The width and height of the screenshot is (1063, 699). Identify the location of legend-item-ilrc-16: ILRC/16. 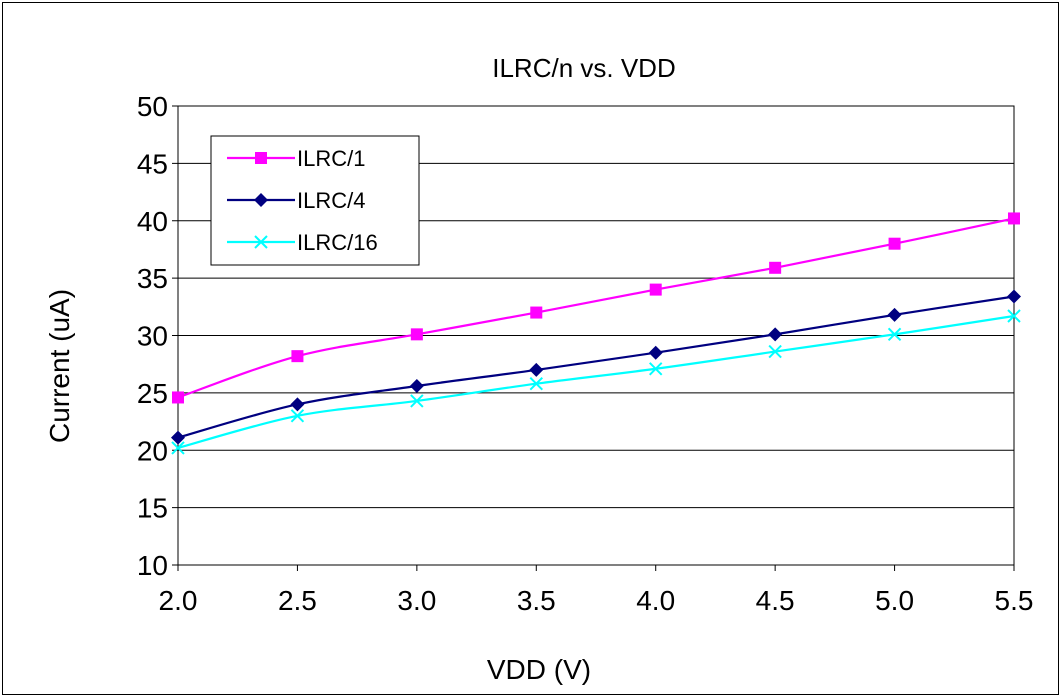
(302, 242).